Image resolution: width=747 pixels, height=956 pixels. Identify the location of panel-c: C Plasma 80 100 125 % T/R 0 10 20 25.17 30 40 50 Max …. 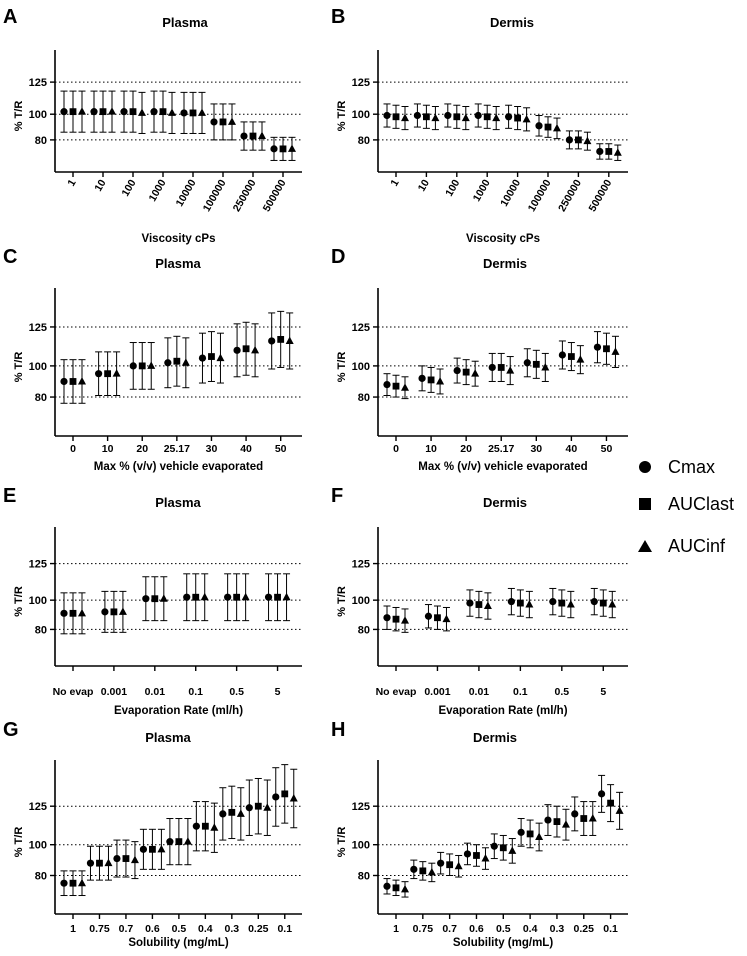
(152, 359).